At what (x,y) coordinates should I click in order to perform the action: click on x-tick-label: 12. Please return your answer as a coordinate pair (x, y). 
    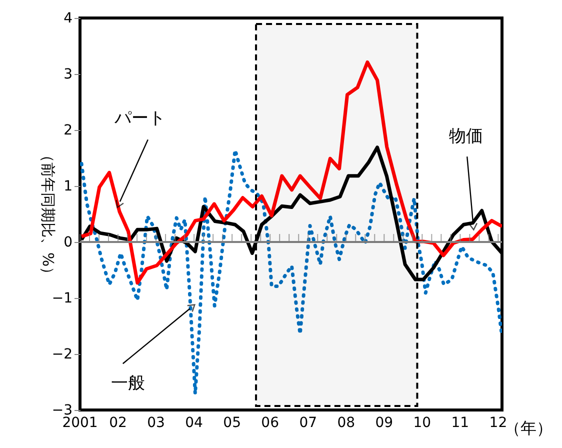
    Looking at the image, I should click on (498, 423).